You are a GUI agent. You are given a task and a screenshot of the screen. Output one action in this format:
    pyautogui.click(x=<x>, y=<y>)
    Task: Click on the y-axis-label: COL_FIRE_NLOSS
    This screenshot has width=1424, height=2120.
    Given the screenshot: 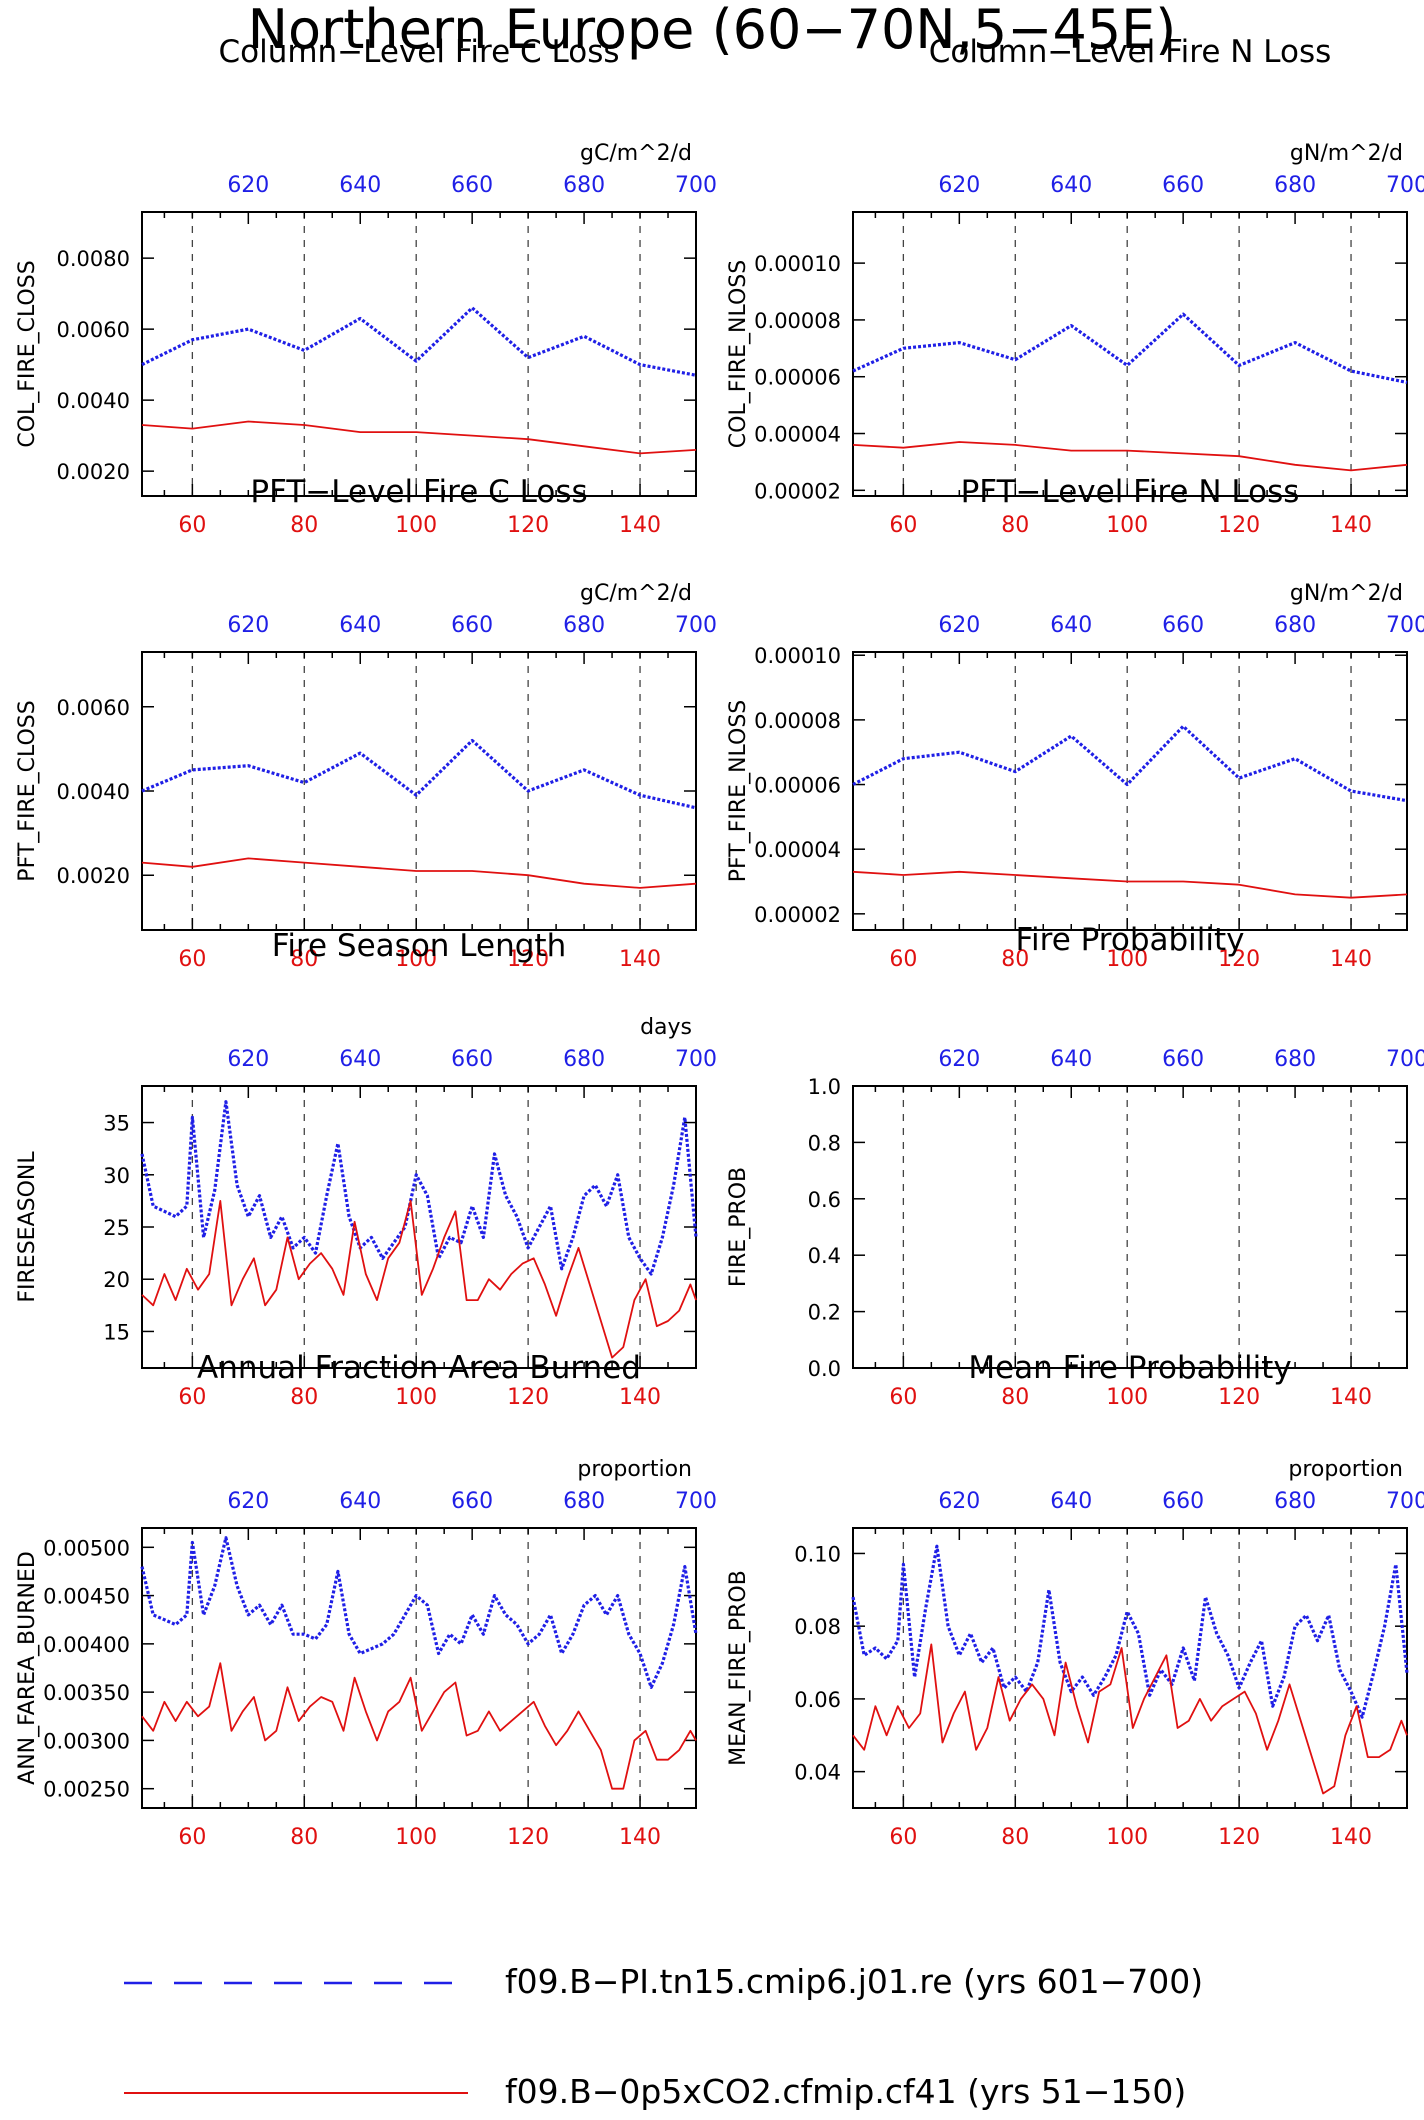 What is the action you would take?
    pyautogui.click(x=738, y=354)
    